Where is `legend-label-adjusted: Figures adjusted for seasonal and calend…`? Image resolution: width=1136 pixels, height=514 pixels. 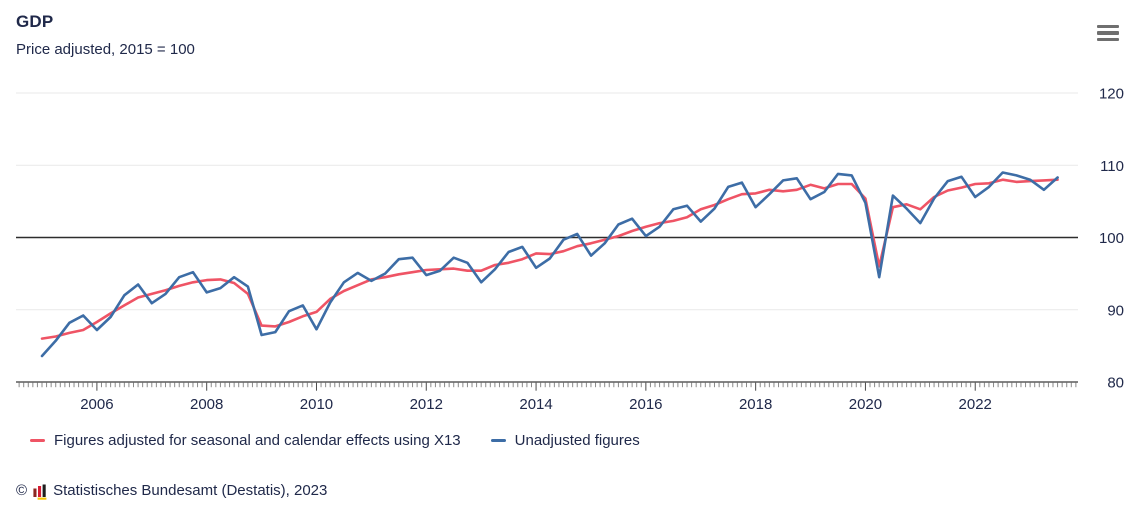
legend-label-adjusted: Figures adjusted for seasonal and calend… is located at coordinates (257, 440).